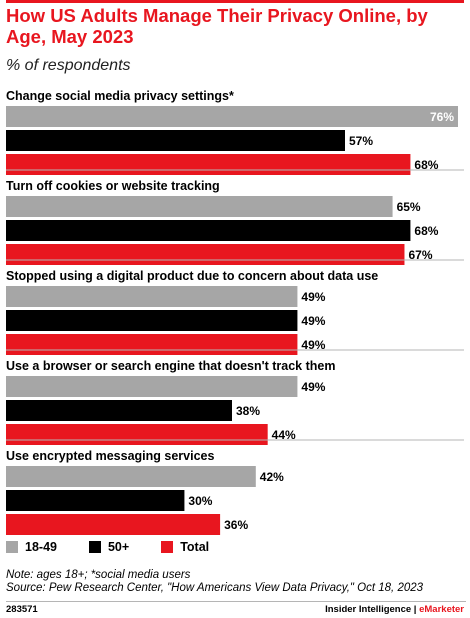  Describe the element at coordinates (98, 575) in the screenshot. I see `note-text: Note: ages 18+; *social media users` at that location.